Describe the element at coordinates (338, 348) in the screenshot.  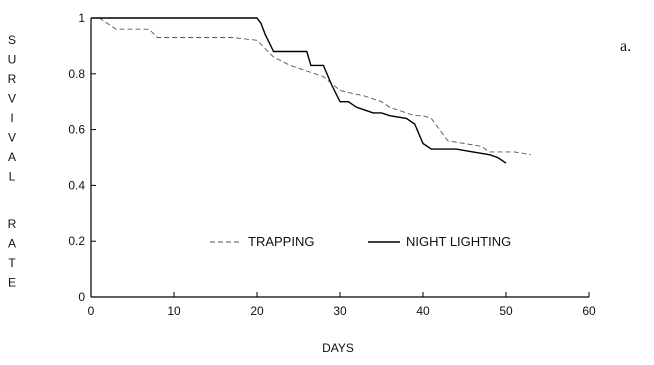
I see `x-axis-label: DAYS` at that location.